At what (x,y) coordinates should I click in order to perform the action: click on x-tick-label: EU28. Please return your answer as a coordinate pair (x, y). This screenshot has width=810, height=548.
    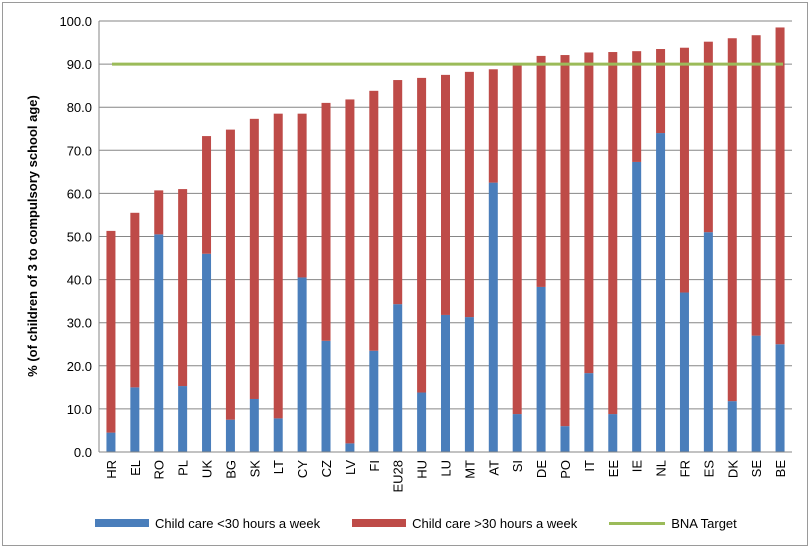
    Looking at the image, I should click on (398, 476).